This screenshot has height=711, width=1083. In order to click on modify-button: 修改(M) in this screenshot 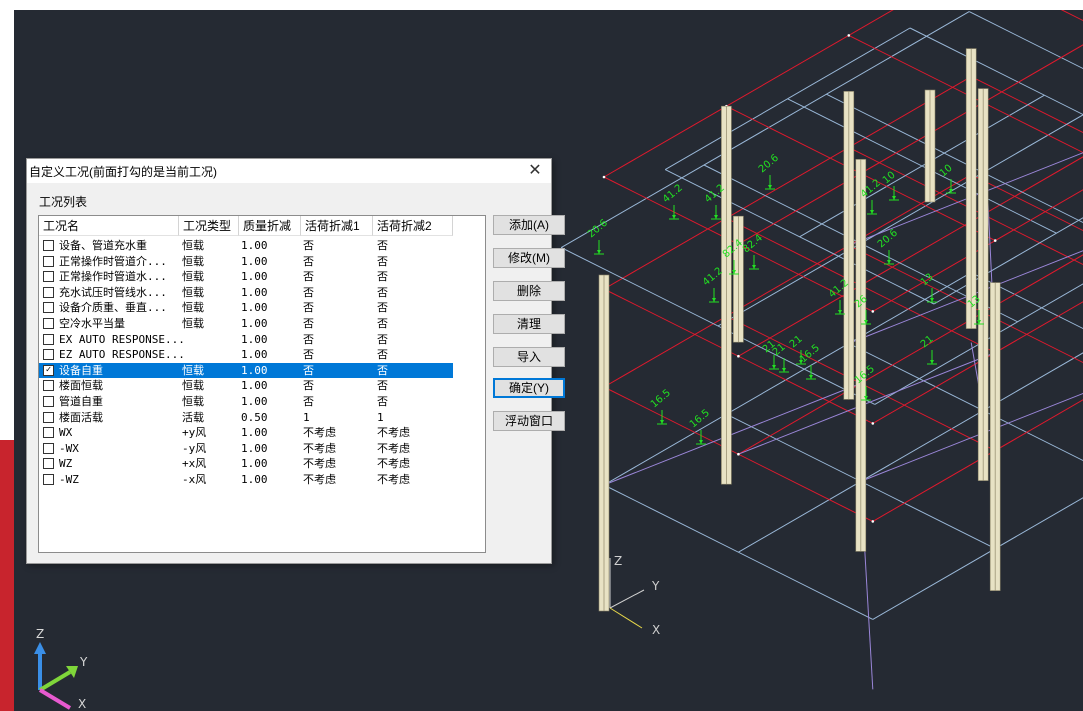, I will do `click(529, 258)`.